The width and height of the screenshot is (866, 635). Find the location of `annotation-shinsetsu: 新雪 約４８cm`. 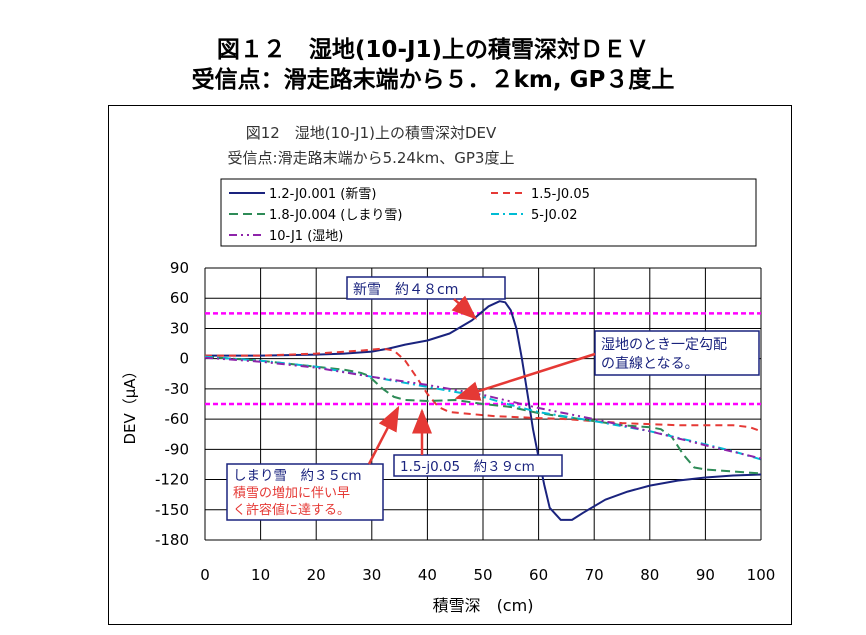

annotation-shinsetsu: 新雪 約４８cm is located at coordinates (405, 290).